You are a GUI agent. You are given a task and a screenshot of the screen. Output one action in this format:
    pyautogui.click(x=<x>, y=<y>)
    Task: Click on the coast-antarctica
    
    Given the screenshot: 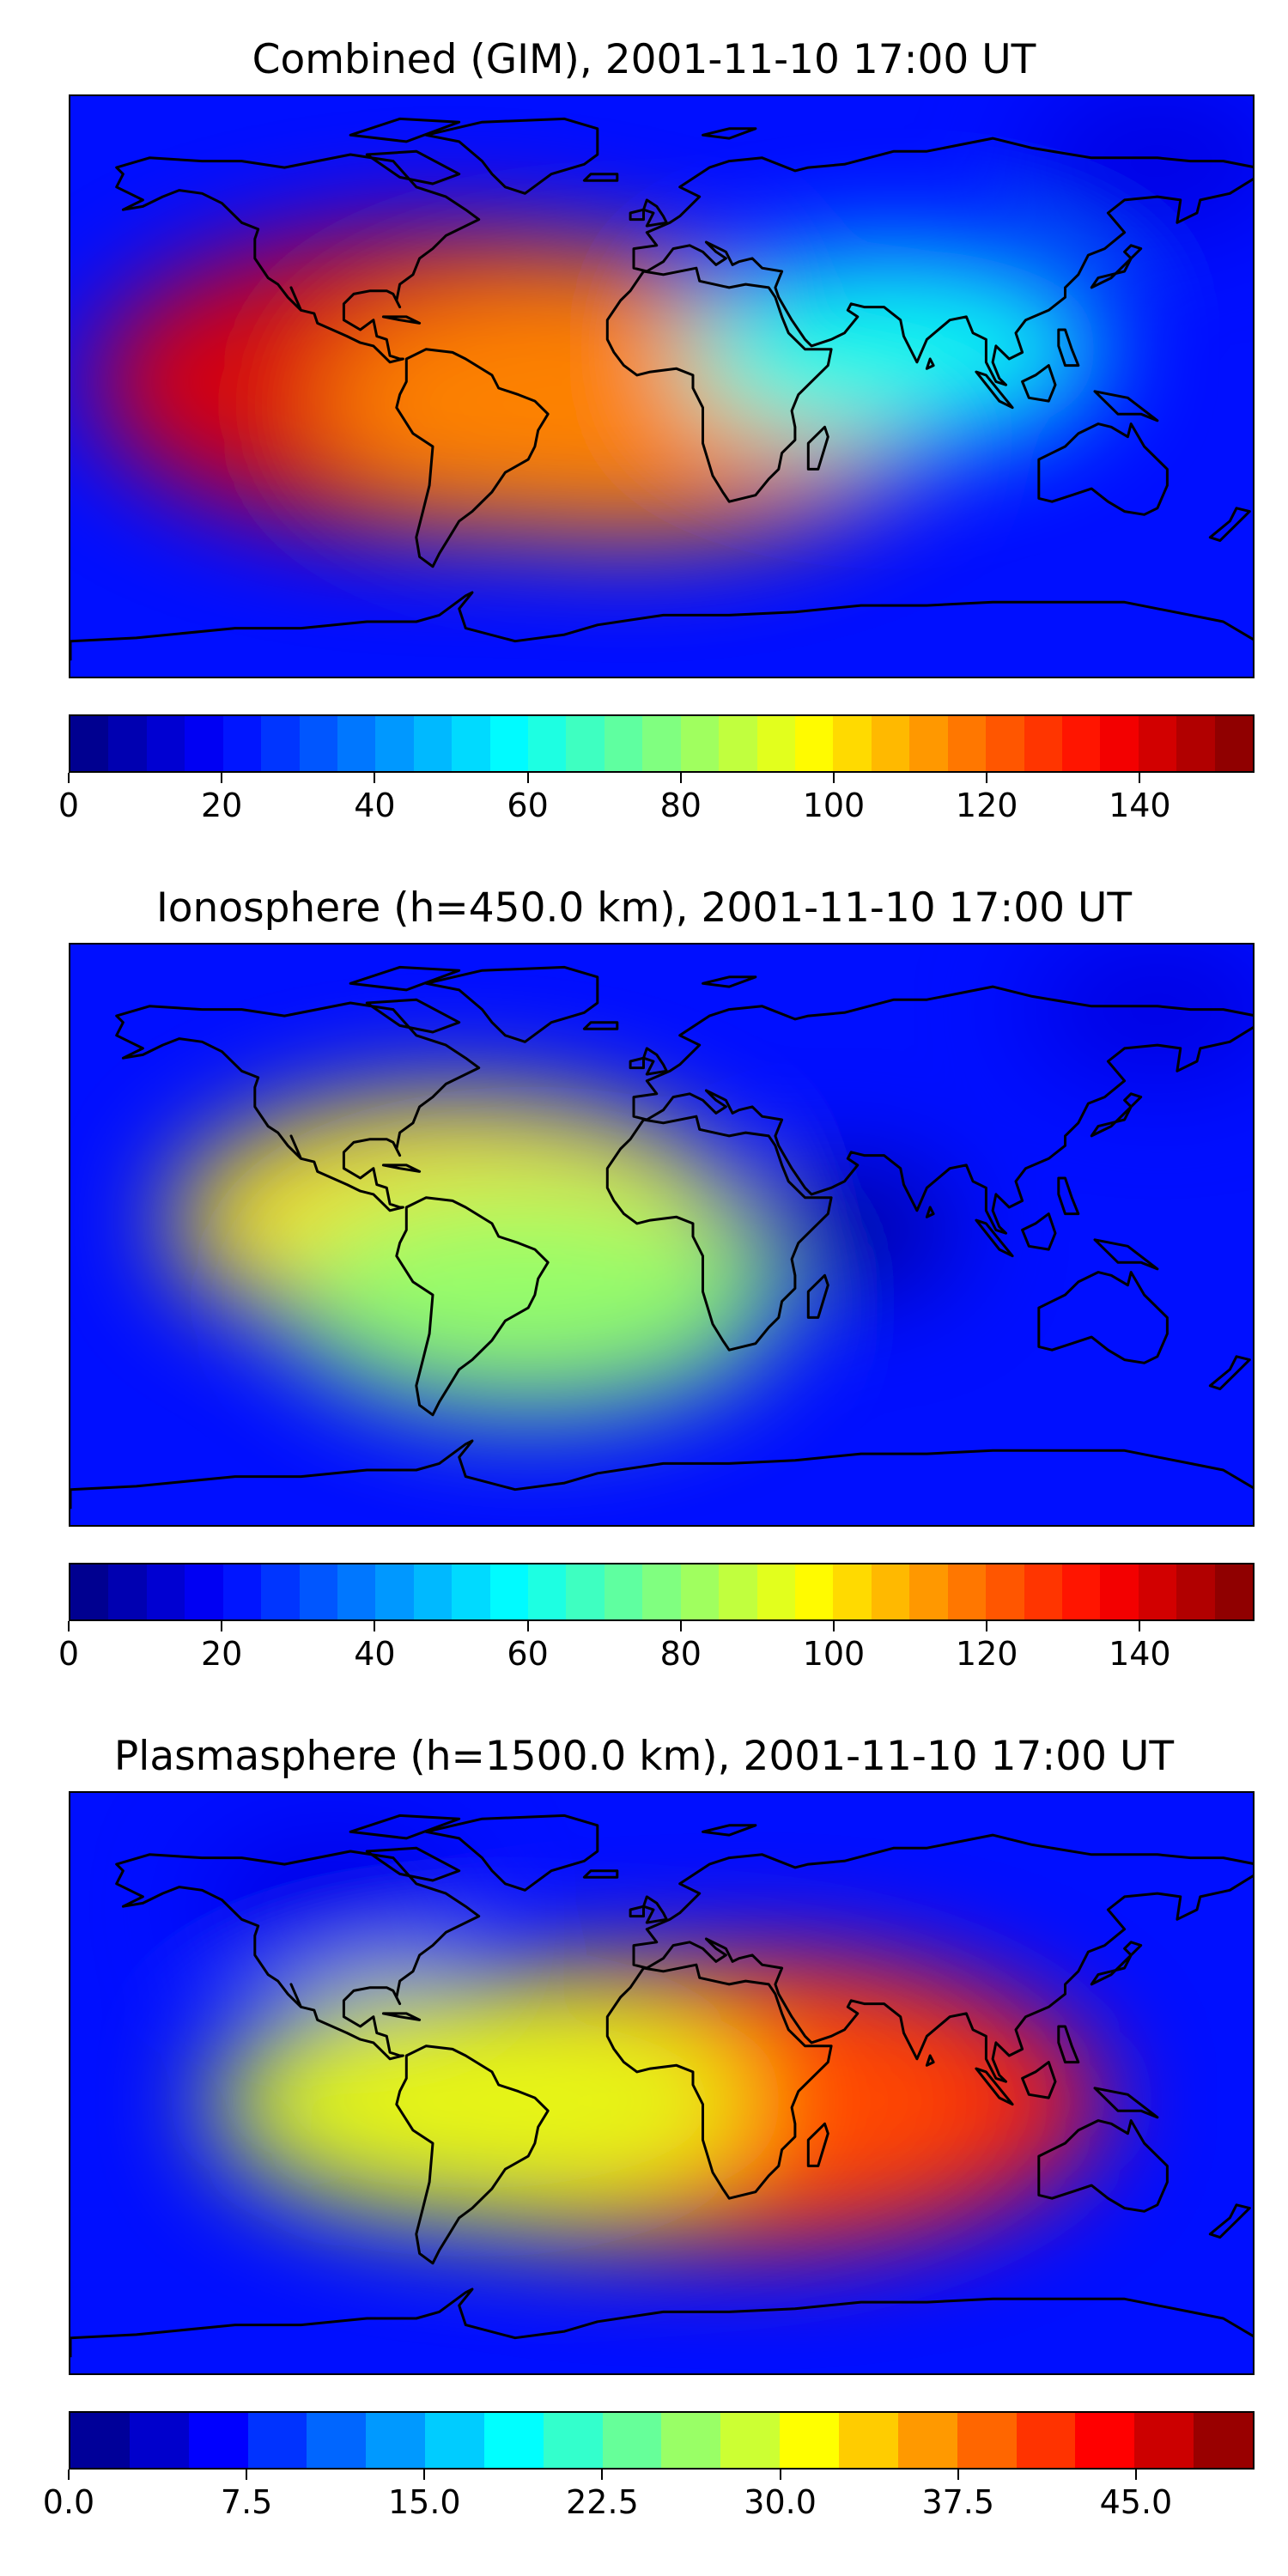 What is the action you would take?
    pyautogui.click(x=662, y=626)
    